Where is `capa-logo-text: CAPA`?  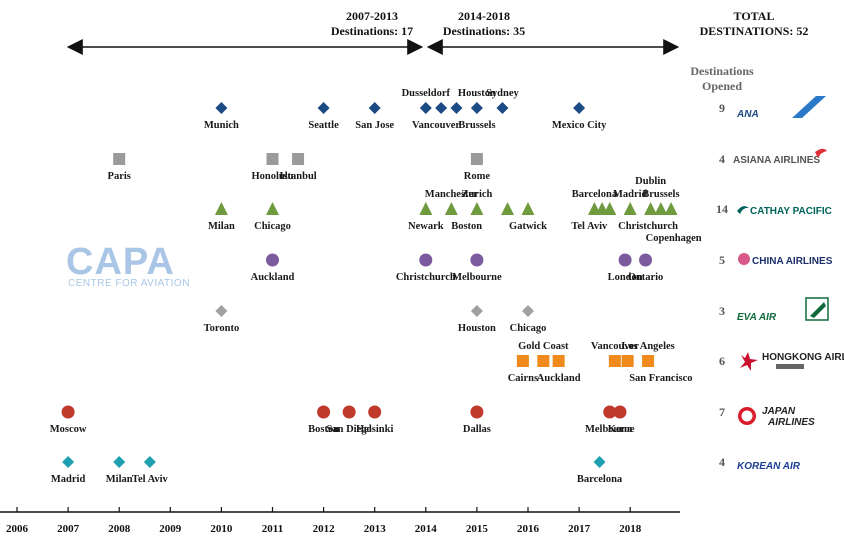 capa-logo-text: CAPA is located at coordinates (120, 262).